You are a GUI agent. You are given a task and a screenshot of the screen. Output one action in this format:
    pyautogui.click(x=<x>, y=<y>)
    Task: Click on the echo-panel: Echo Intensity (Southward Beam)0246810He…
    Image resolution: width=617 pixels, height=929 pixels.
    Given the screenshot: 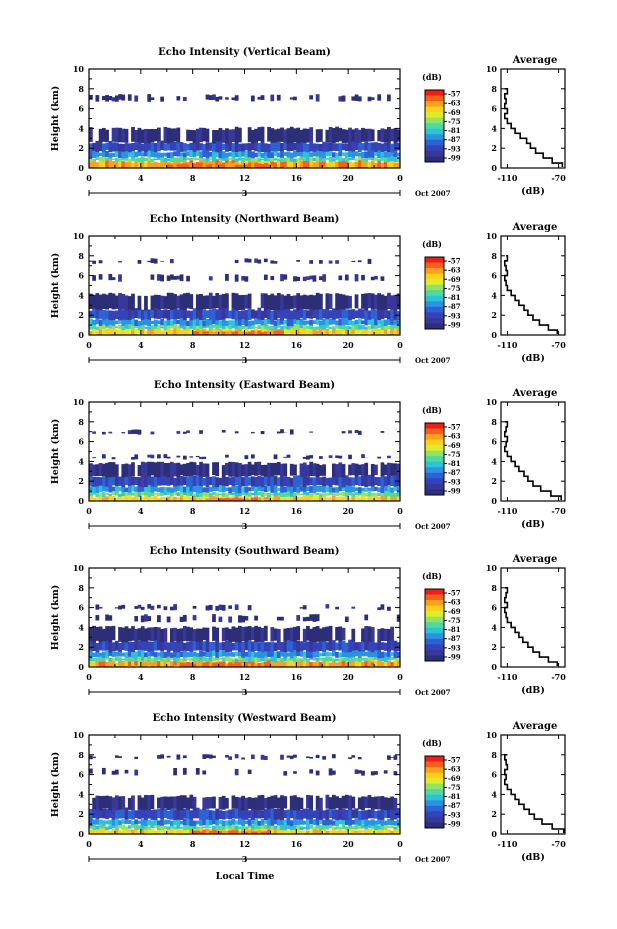 What is the action you would take?
    pyautogui.click(x=308, y=621)
    